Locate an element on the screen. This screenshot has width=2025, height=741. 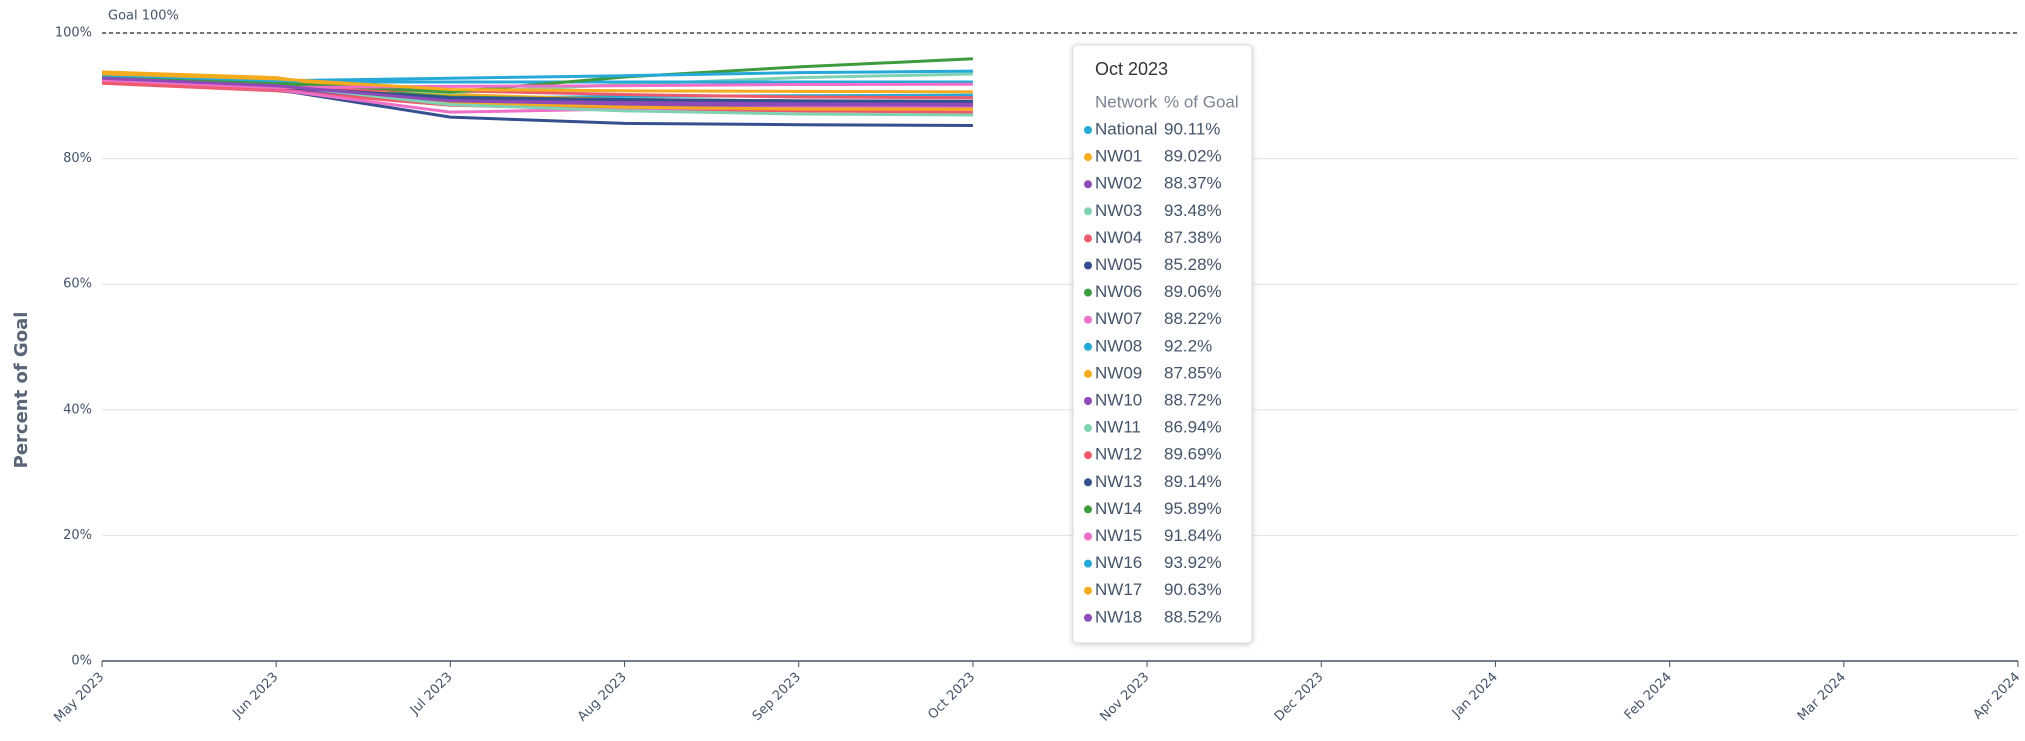
tooltip-value: 88.52% is located at coordinates (1193, 616).